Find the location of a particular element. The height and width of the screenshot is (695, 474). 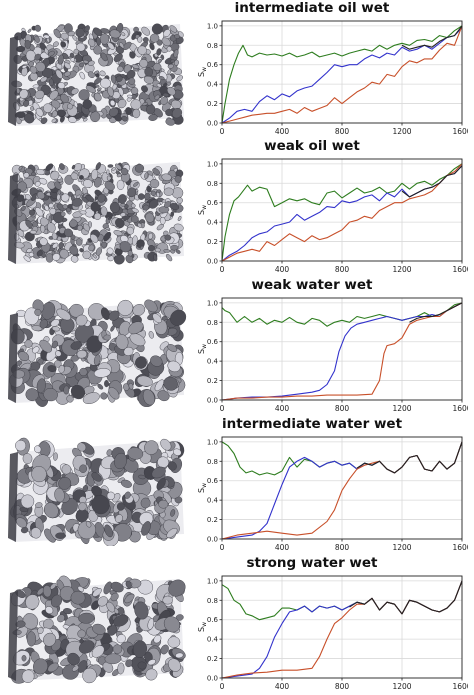

chart-title: weak oil wet is located at coordinates (312, 146).